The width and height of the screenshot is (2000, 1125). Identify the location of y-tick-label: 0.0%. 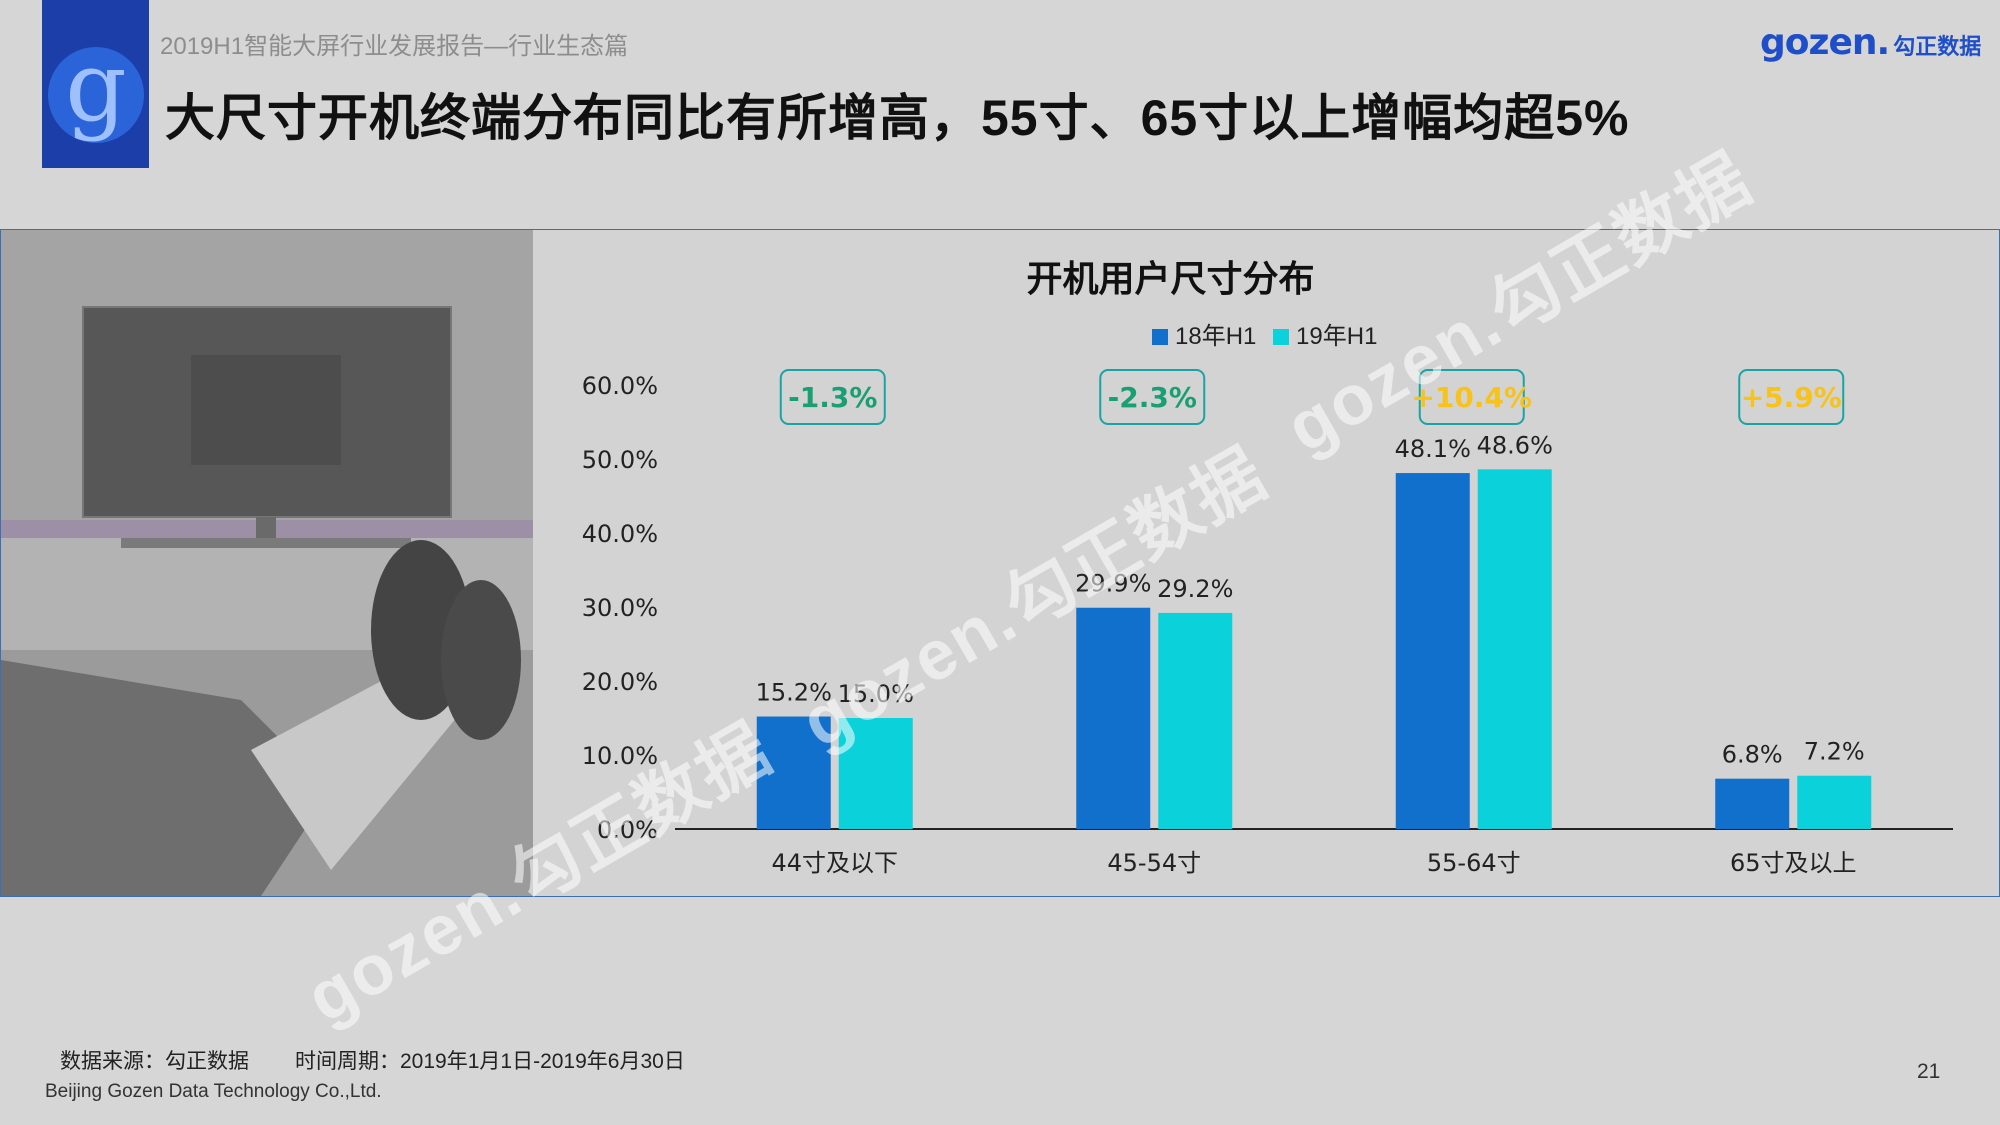
(627, 830).